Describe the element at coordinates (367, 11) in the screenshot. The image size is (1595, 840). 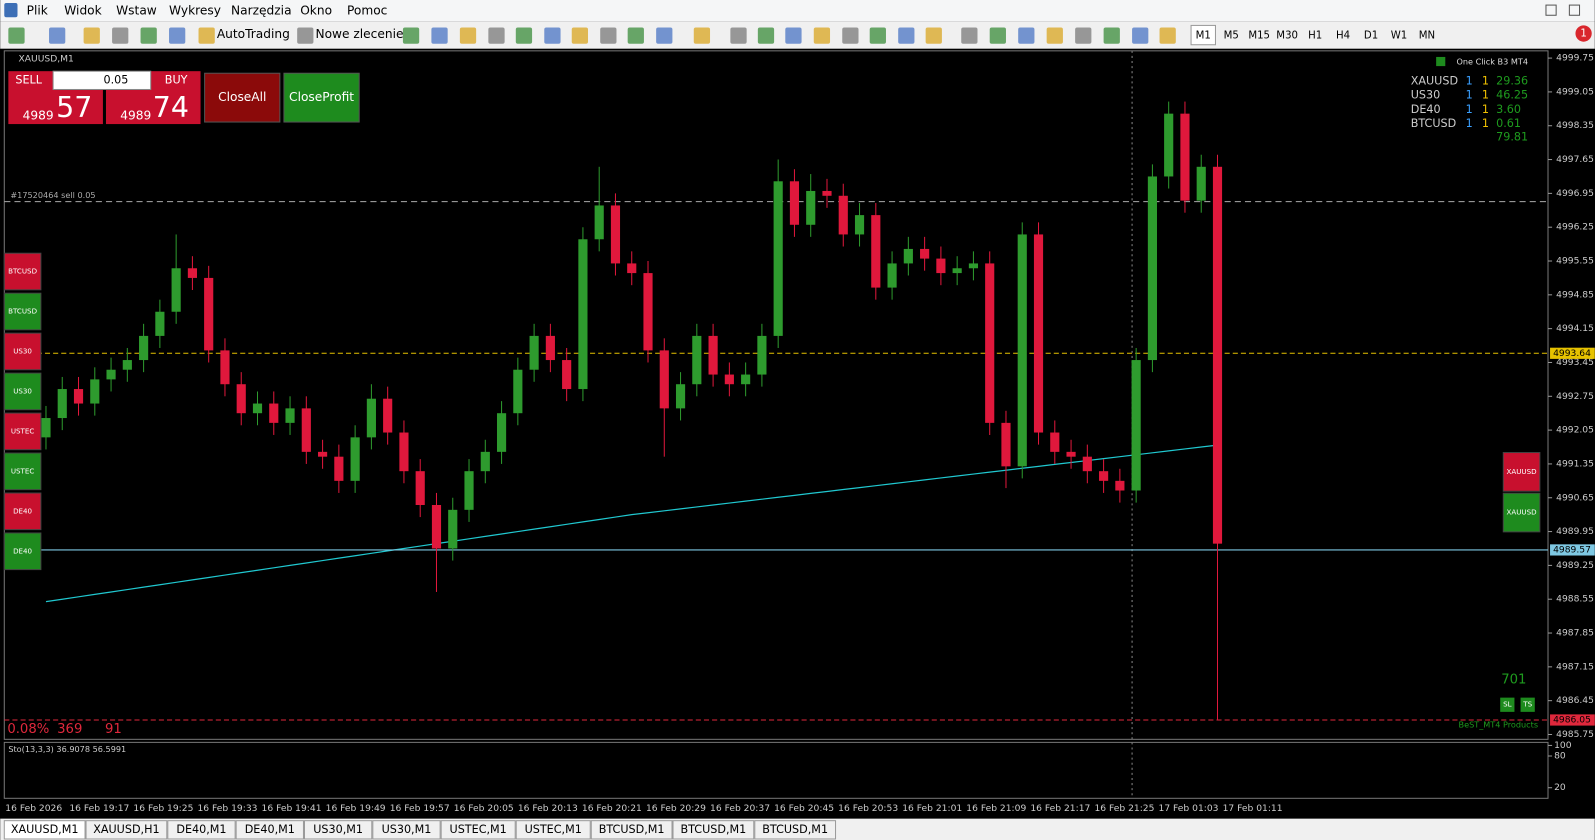
I see `menu-item: Pomoc` at that location.